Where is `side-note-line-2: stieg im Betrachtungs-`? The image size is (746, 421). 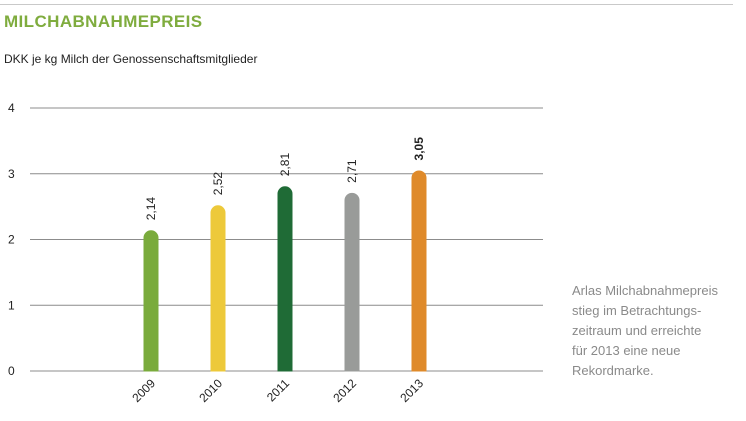 side-note-line-2: stieg im Betrachtungs- is located at coordinates (637, 310).